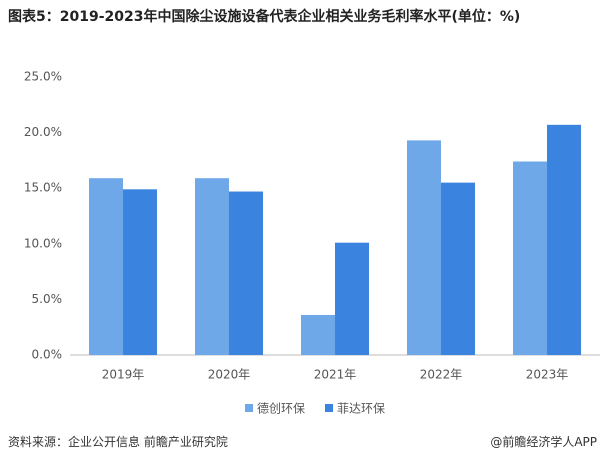 The width and height of the screenshot is (605, 464). I want to click on x-tick-label: 2022年, so click(441, 375).